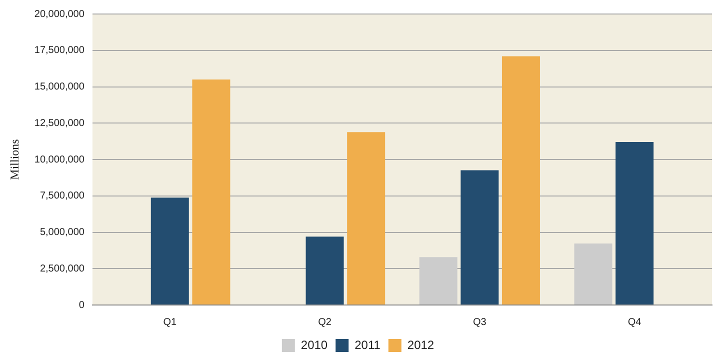 The height and width of the screenshot is (362, 728). Describe the element at coordinates (479, 322) in the screenshot. I see `x-tick-label: Q3` at that location.